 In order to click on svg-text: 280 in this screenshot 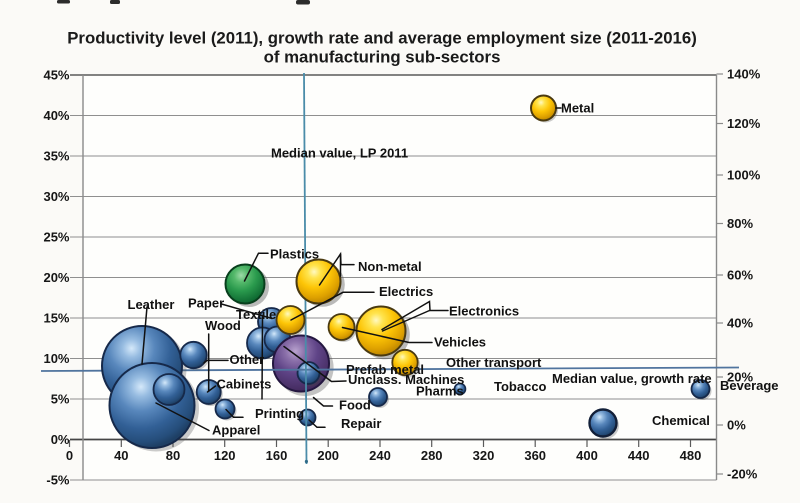, I will do `click(432, 455)`.